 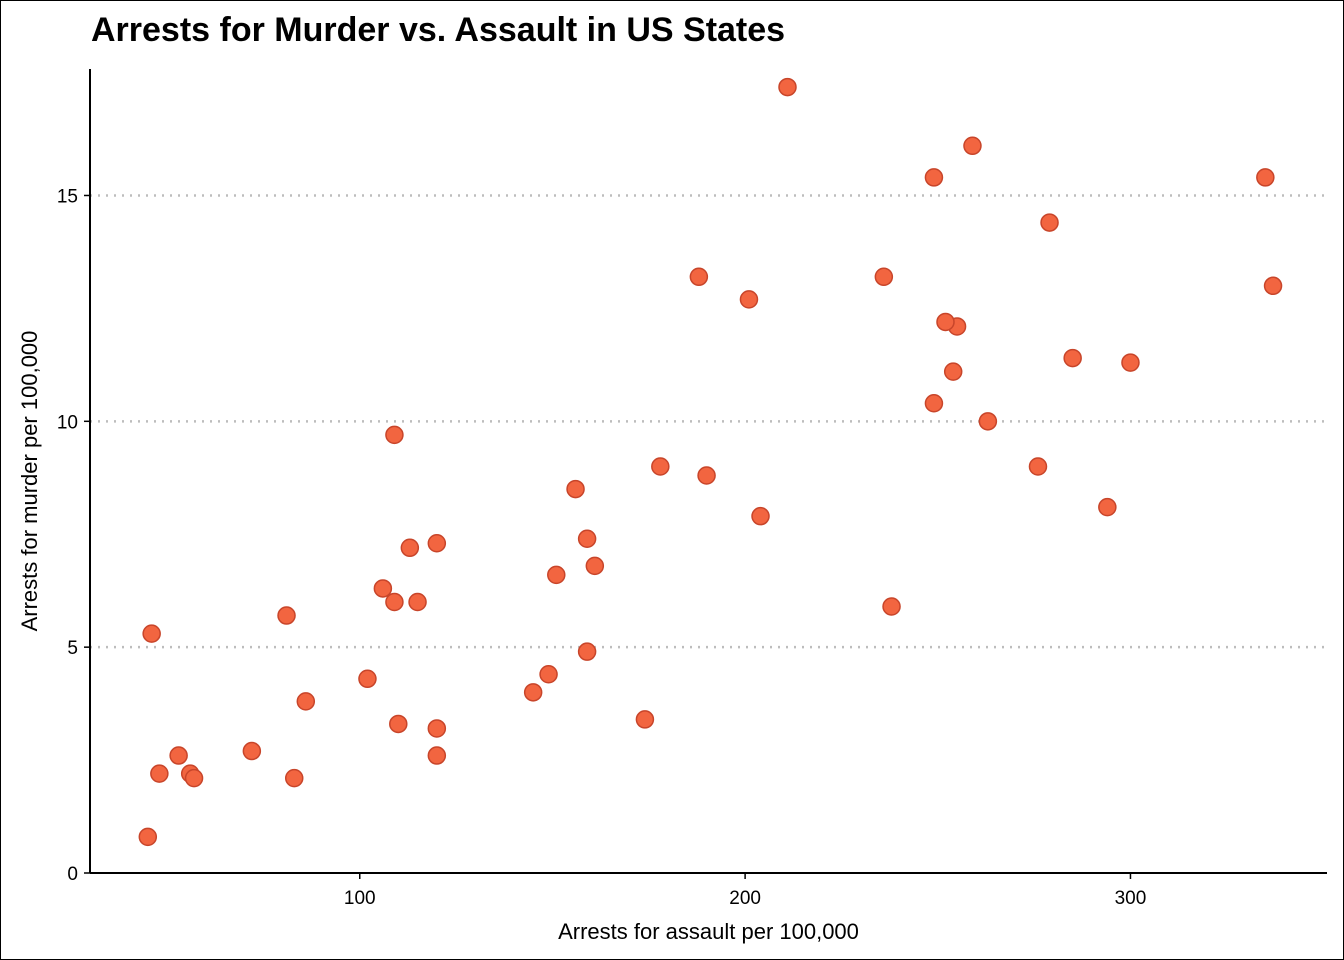 I want to click on y-tick-label: 5, so click(x=72, y=648).